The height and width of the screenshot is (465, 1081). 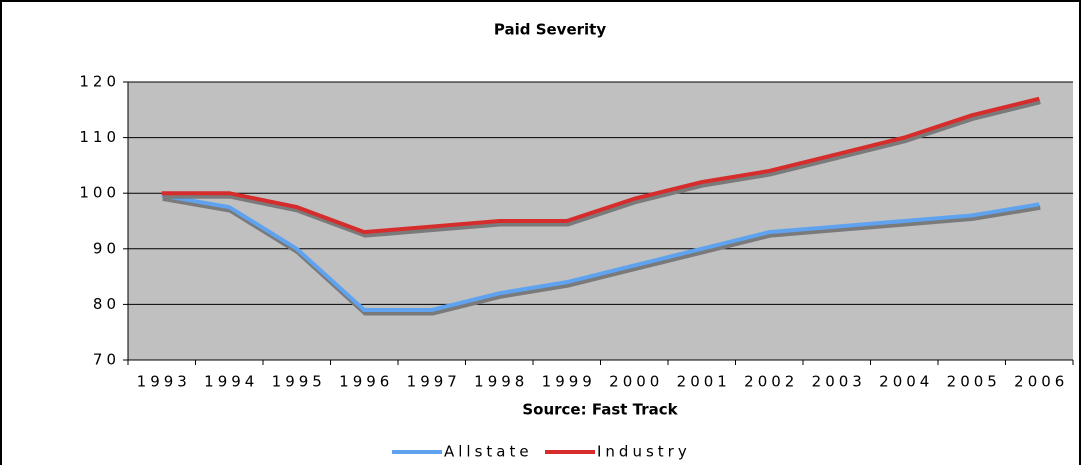 I want to click on y-tick-label: 90, so click(x=106, y=248).